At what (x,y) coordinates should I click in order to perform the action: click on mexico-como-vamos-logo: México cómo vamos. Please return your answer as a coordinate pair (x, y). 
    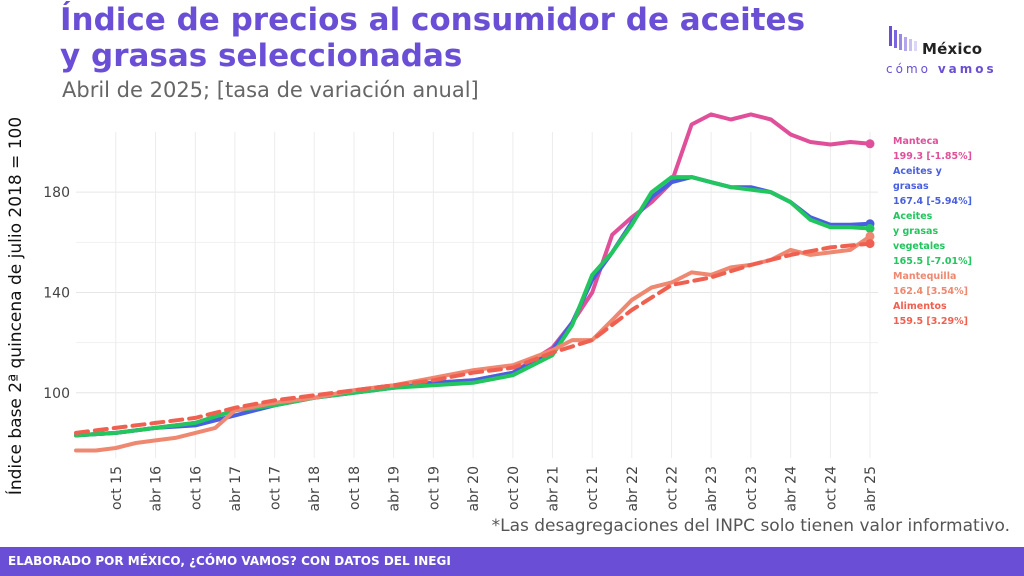
    Looking at the image, I should click on (947, 52).